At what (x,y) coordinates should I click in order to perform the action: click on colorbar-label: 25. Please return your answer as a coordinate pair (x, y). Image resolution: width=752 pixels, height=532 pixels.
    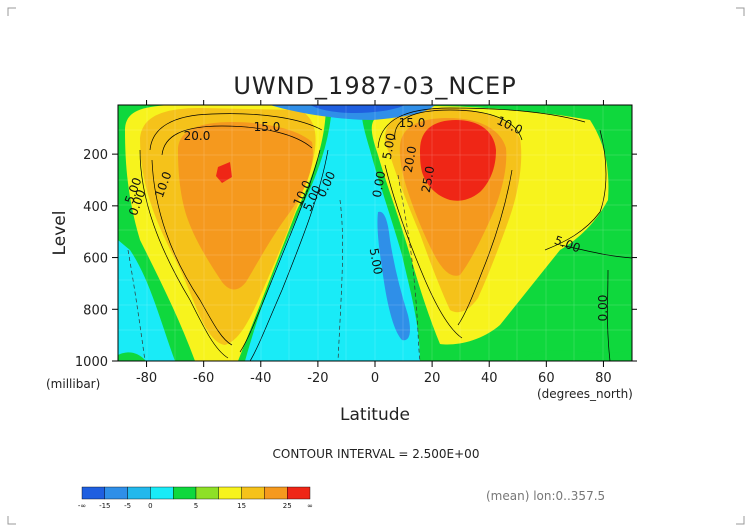
    Looking at the image, I should click on (287, 506).